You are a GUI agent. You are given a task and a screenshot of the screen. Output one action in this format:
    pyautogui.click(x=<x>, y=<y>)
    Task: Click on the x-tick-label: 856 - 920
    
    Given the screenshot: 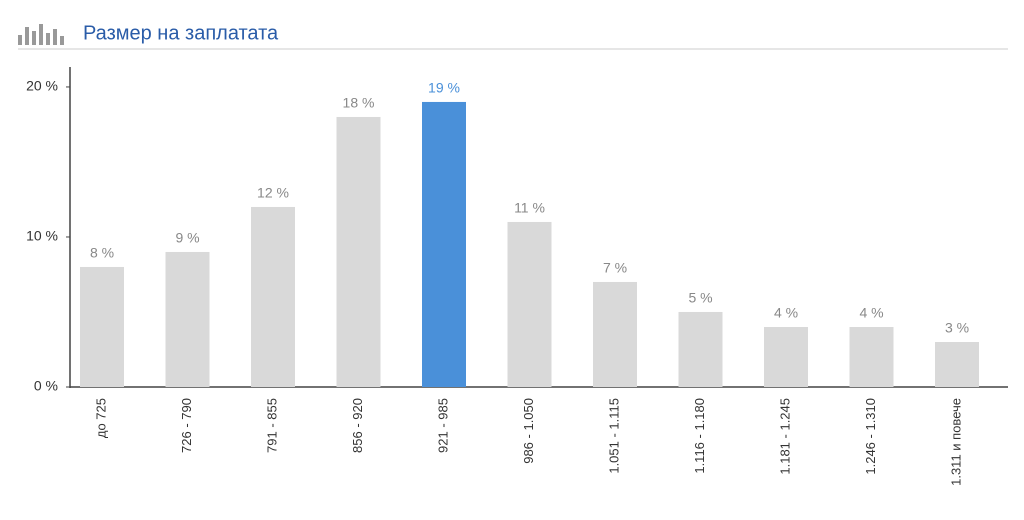 What is the action you would take?
    pyautogui.click(x=357, y=425)
    